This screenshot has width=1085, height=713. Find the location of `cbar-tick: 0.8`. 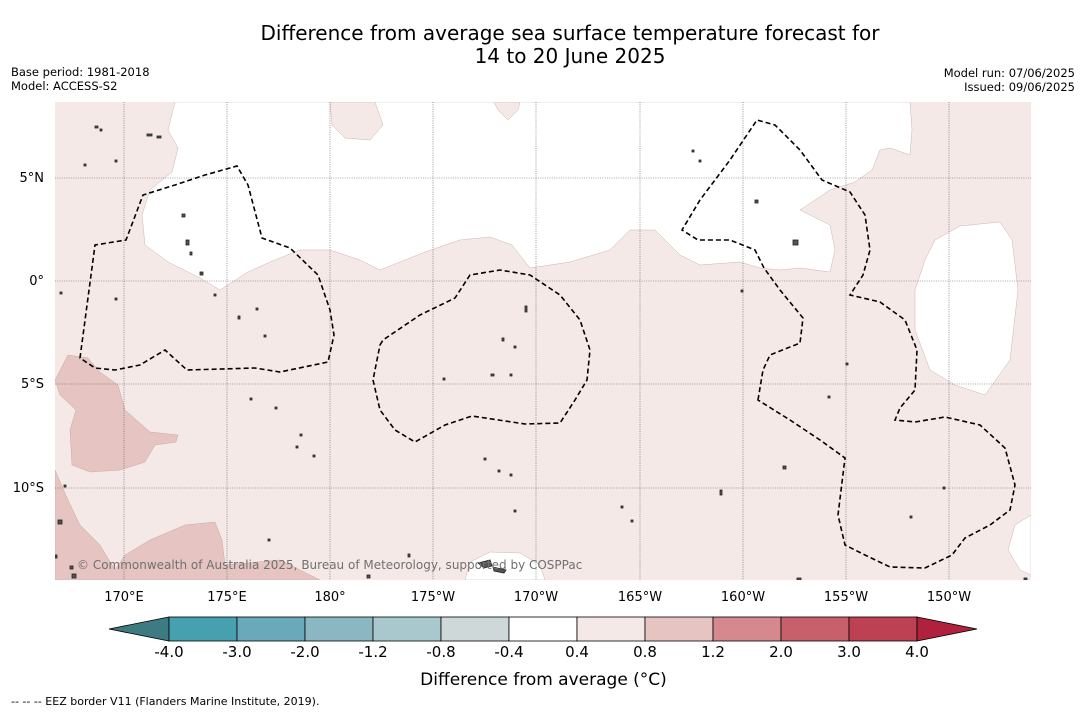

cbar-tick: 0.8 is located at coordinates (645, 652).